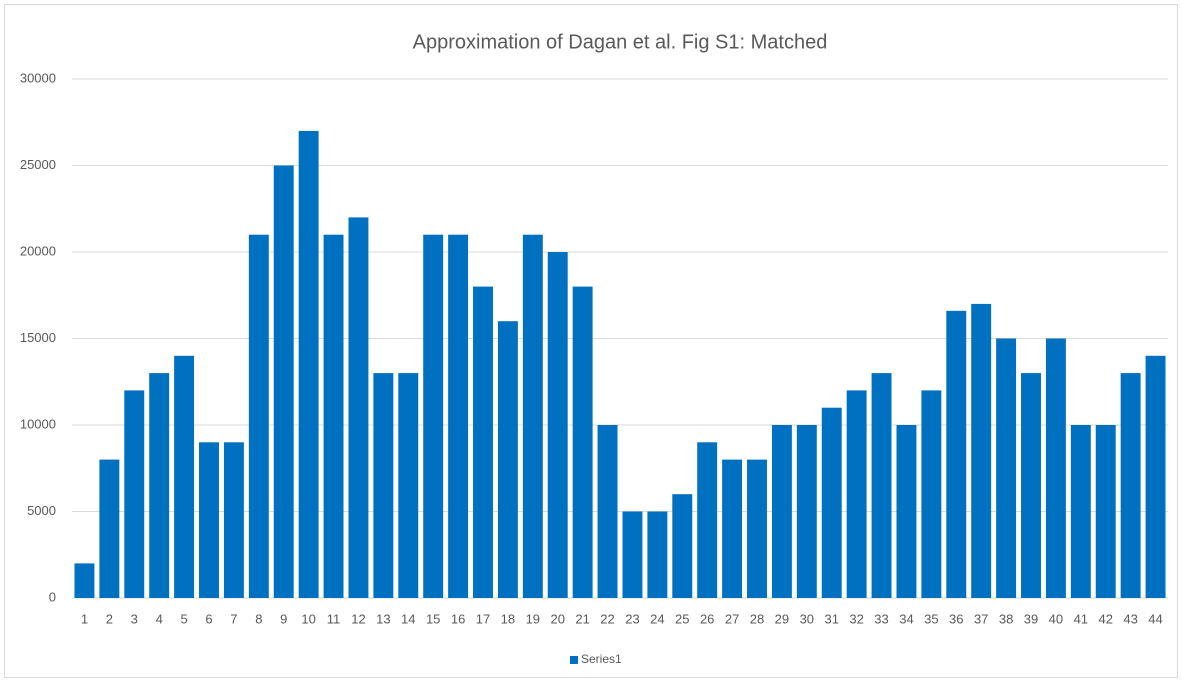 The height and width of the screenshot is (687, 1182). What do you see at coordinates (601, 659) in the screenshot?
I see `legend-label: Series1` at bounding box center [601, 659].